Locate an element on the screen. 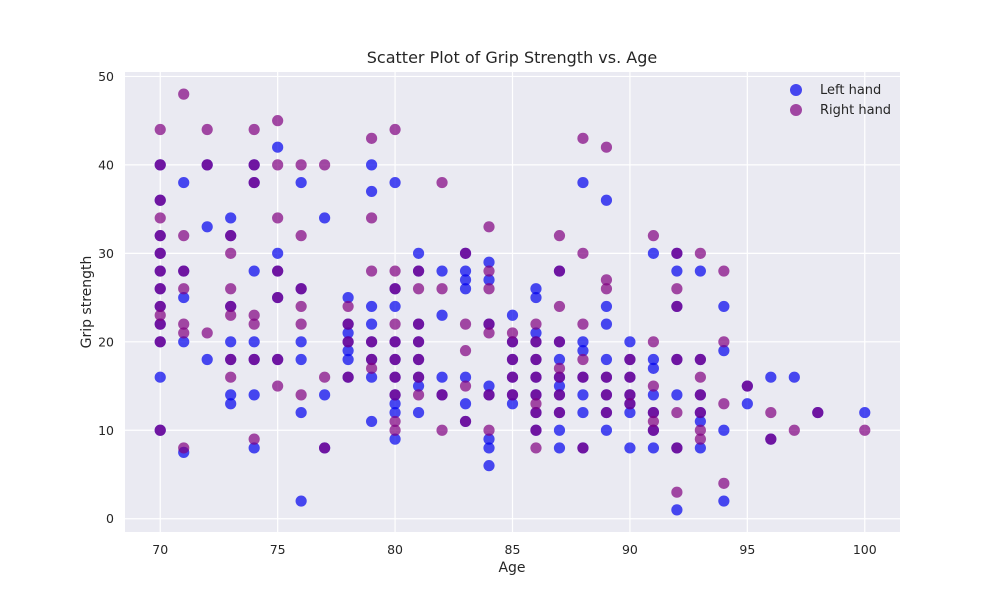  x-tick-label: 70 is located at coordinates (160, 549).